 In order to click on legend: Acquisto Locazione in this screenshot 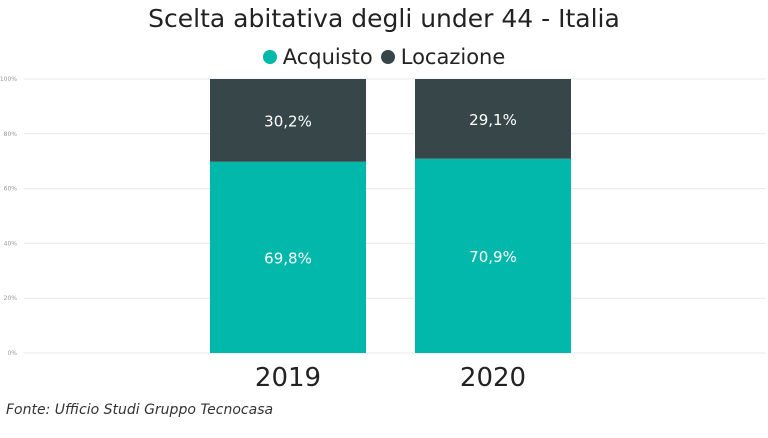, I will do `click(384, 57)`.